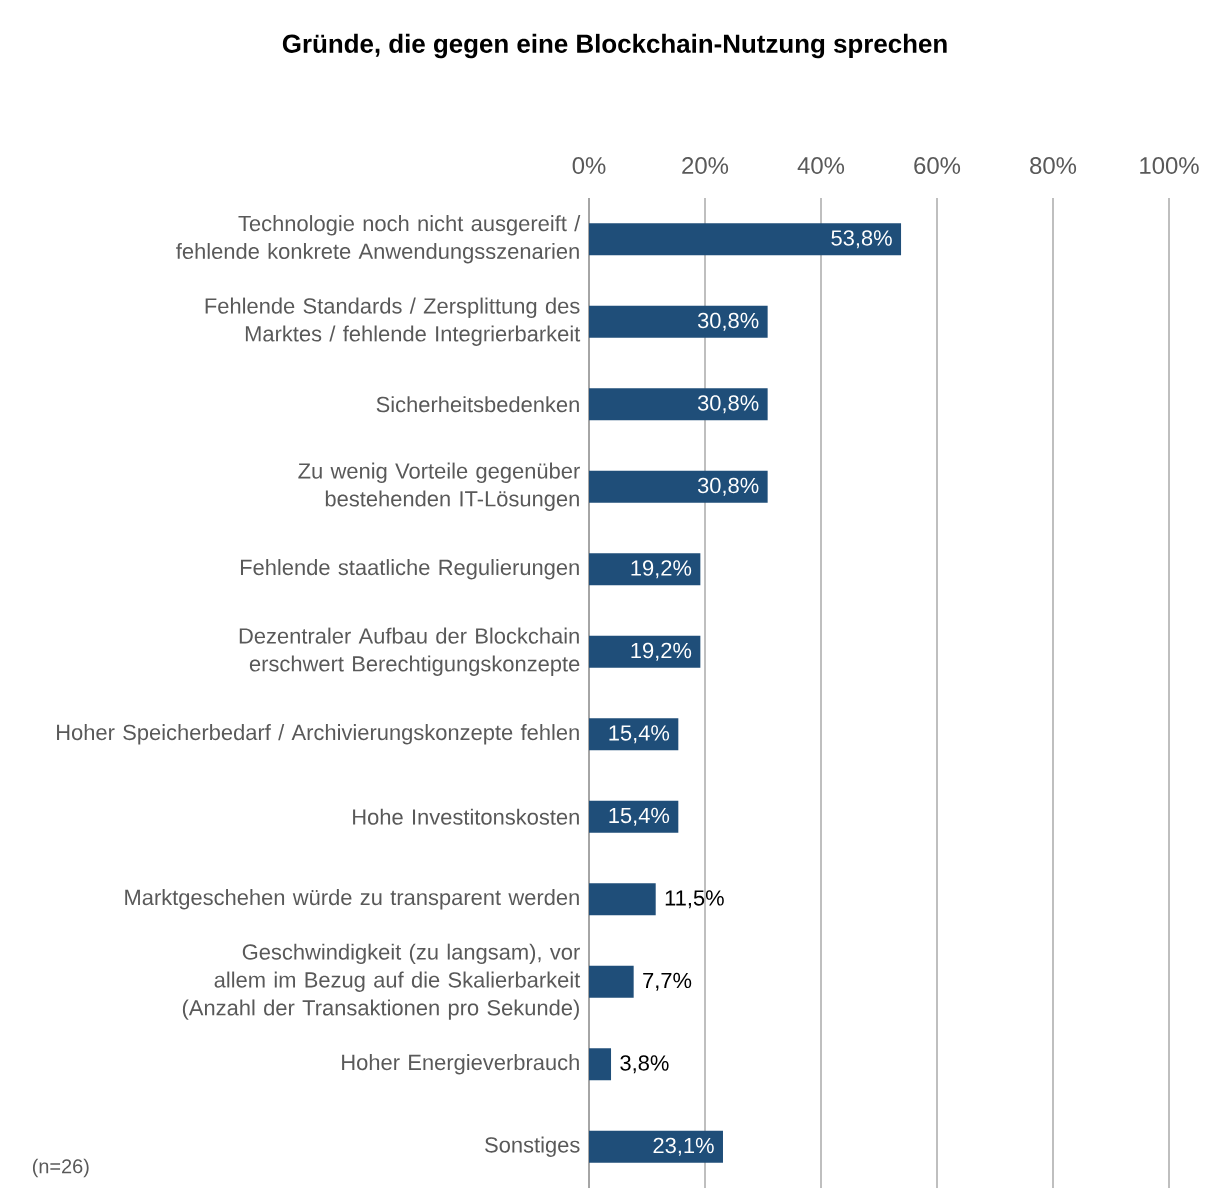  I want to click on y-tick-label: Hoher Energieverbrauch, so click(460, 1064).